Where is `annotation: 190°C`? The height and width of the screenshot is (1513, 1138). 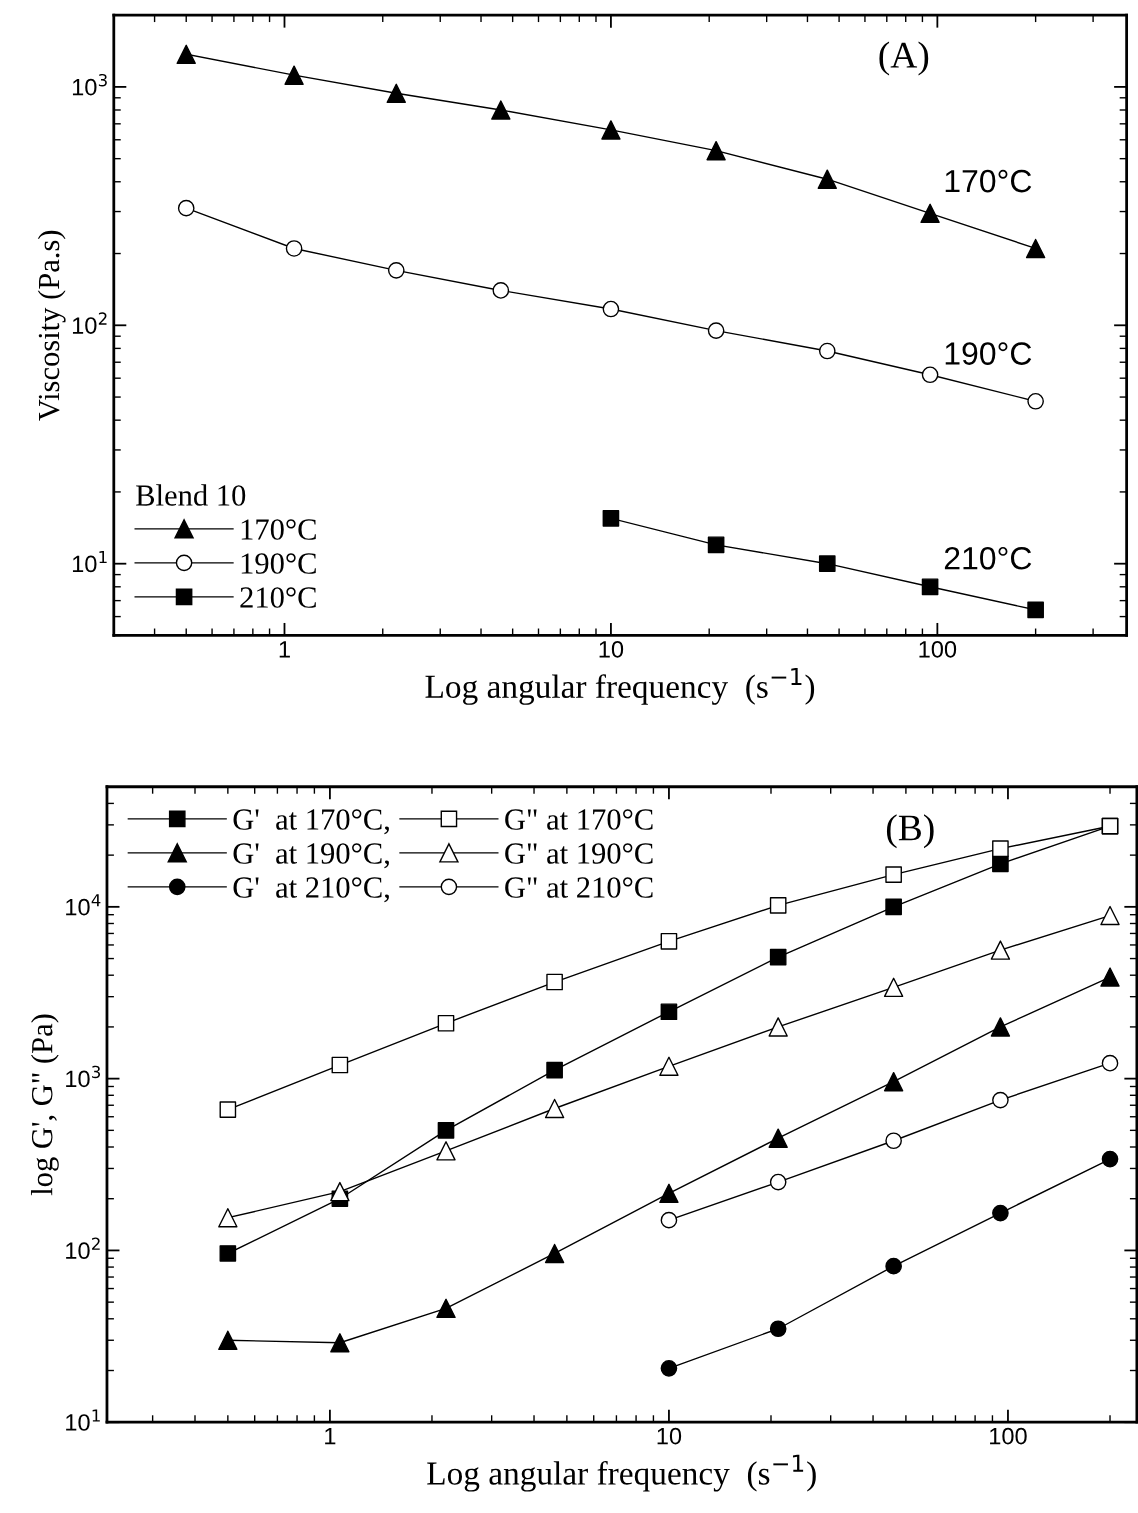 annotation: 190°C is located at coordinates (988, 353).